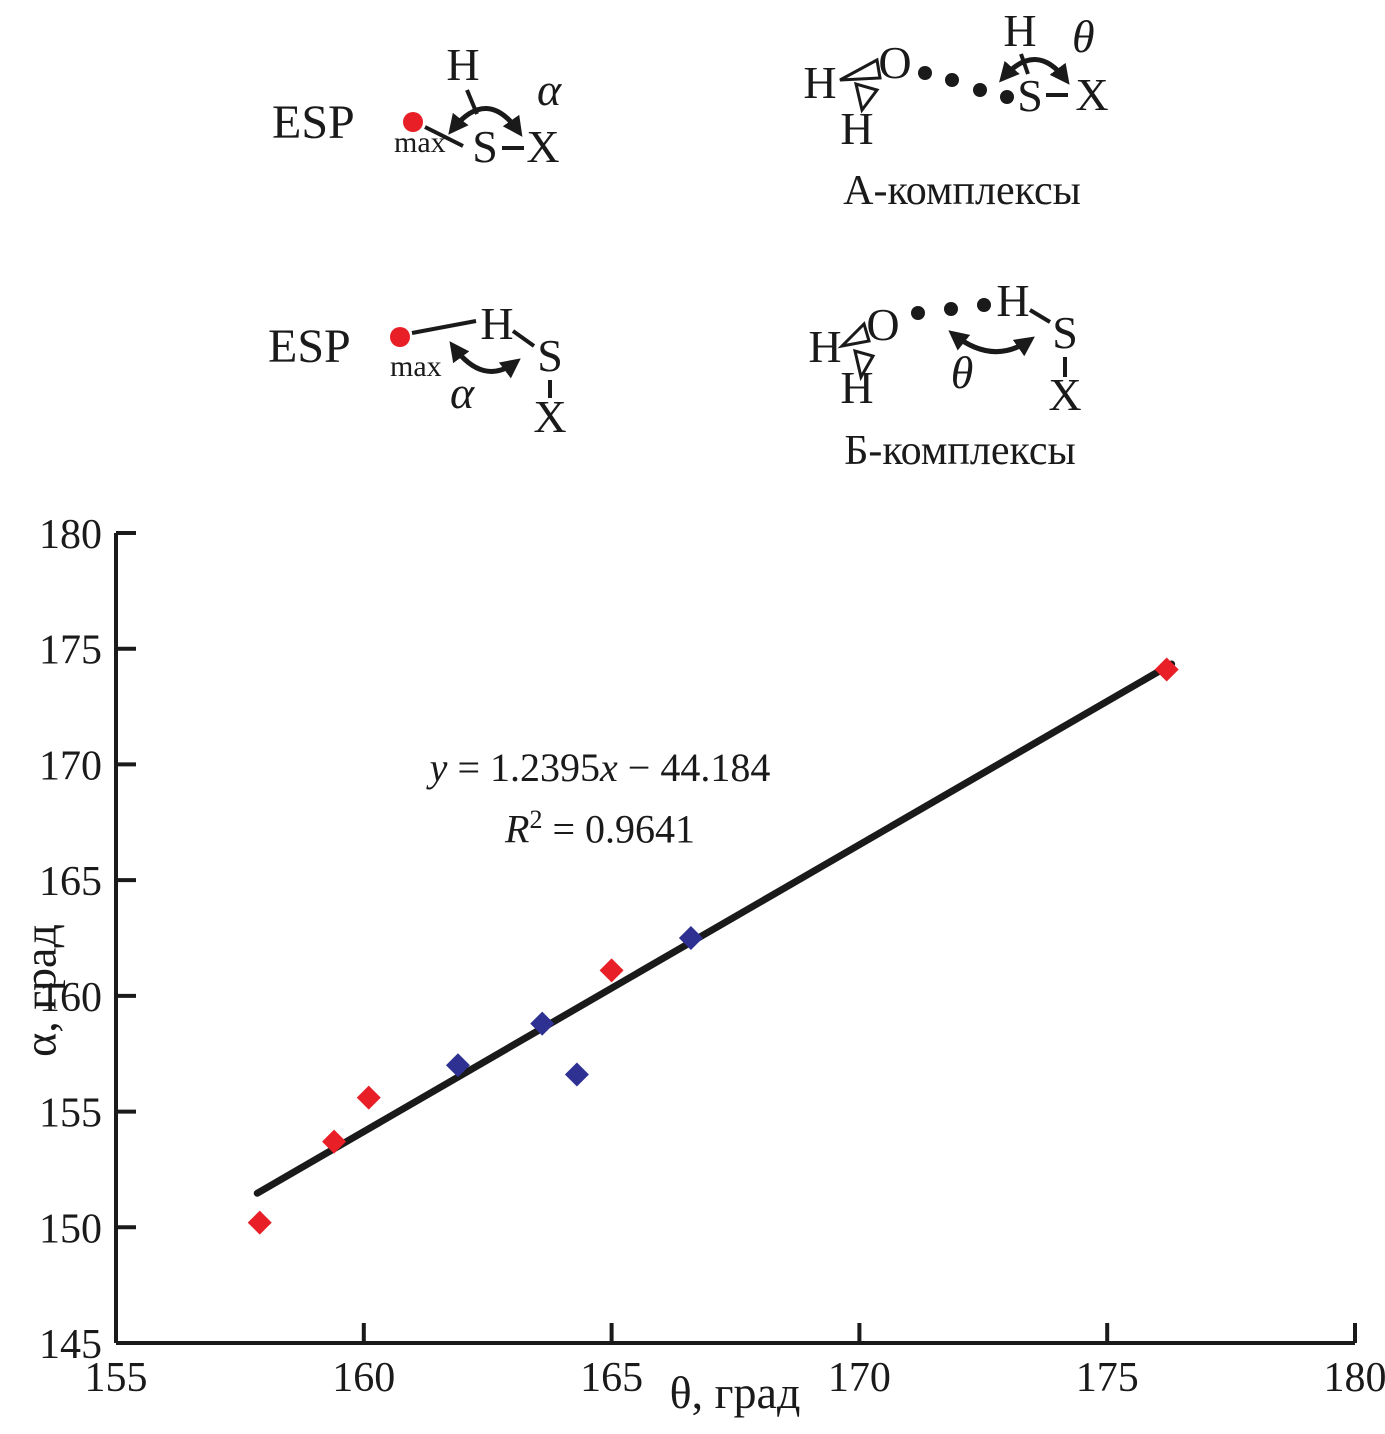  Describe the element at coordinates (116, 1378) in the screenshot. I see `x-tick-label: 155` at that location.